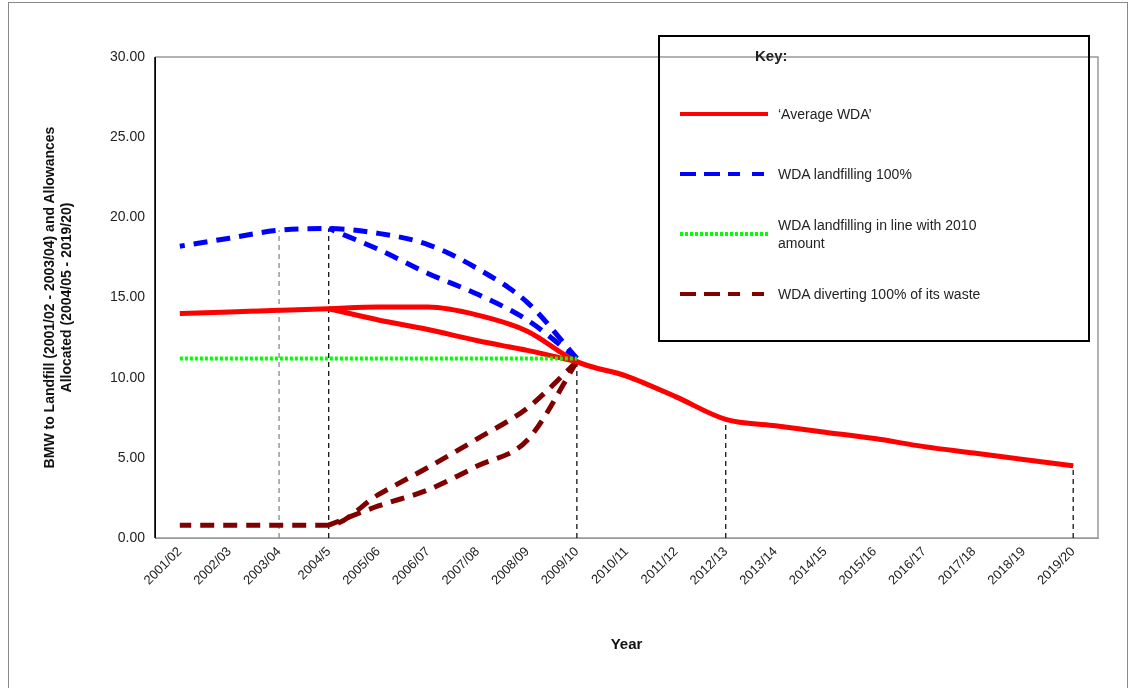 This screenshot has height=688, width=1137. What do you see at coordinates (825, 114) in the screenshot?
I see `legend-label: ‘Average WDA’` at bounding box center [825, 114].